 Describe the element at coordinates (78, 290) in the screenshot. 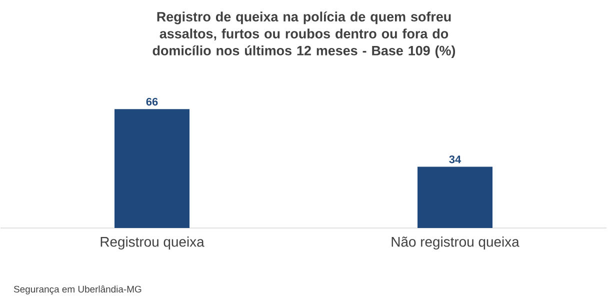

I see `text: Segurança em Uberlândia-MG` at that location.